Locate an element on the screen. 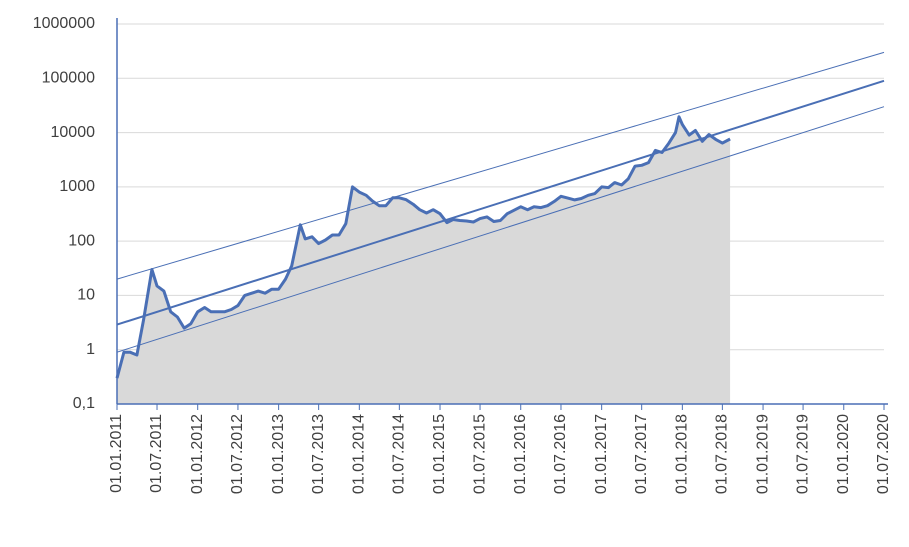 The width and height of the screenshot is (909, 547). x-tick-label: 01.07.2013 is located at coordinates (318, 454).